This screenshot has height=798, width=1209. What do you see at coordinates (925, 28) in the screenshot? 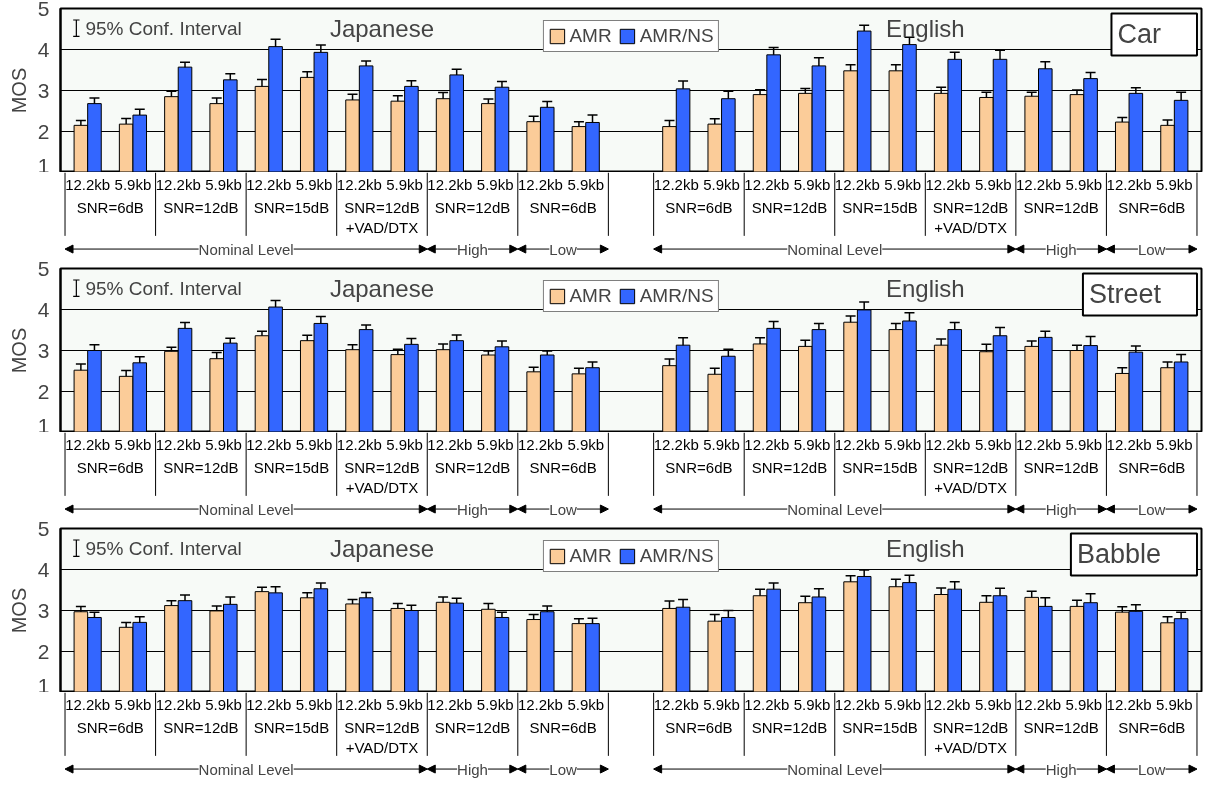
I see `annotation: English` at bounding box center [925, 28].